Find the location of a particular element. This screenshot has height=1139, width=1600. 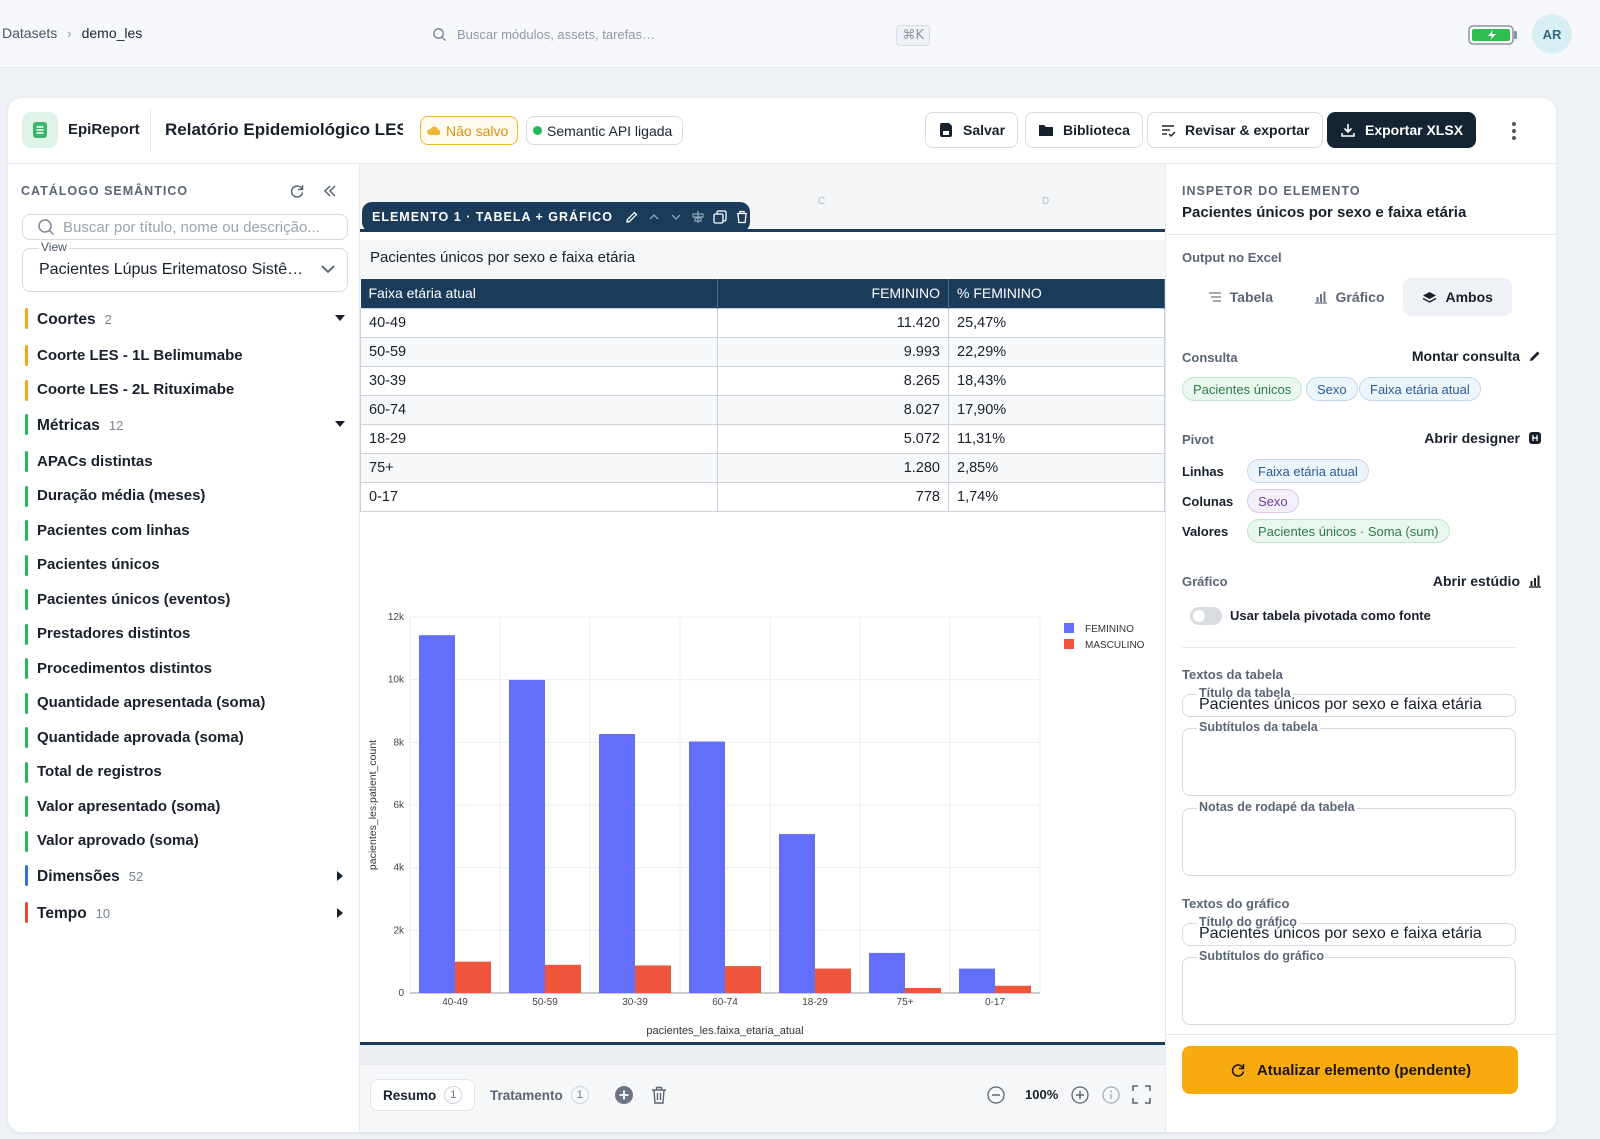

library-button: Biblioteca is located at coordinates (1084, 130).